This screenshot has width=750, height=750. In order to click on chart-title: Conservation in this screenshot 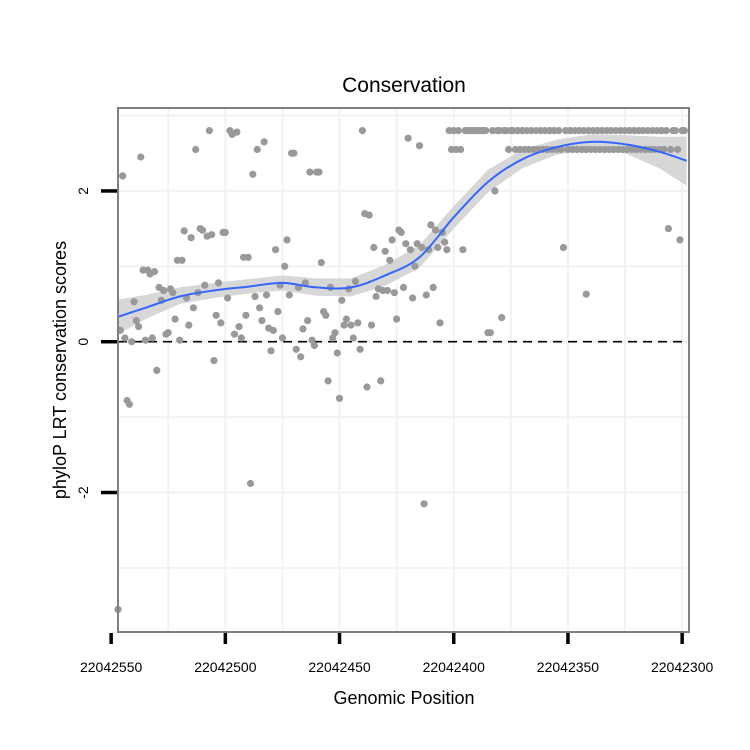, I will do `click(404, 85)`.